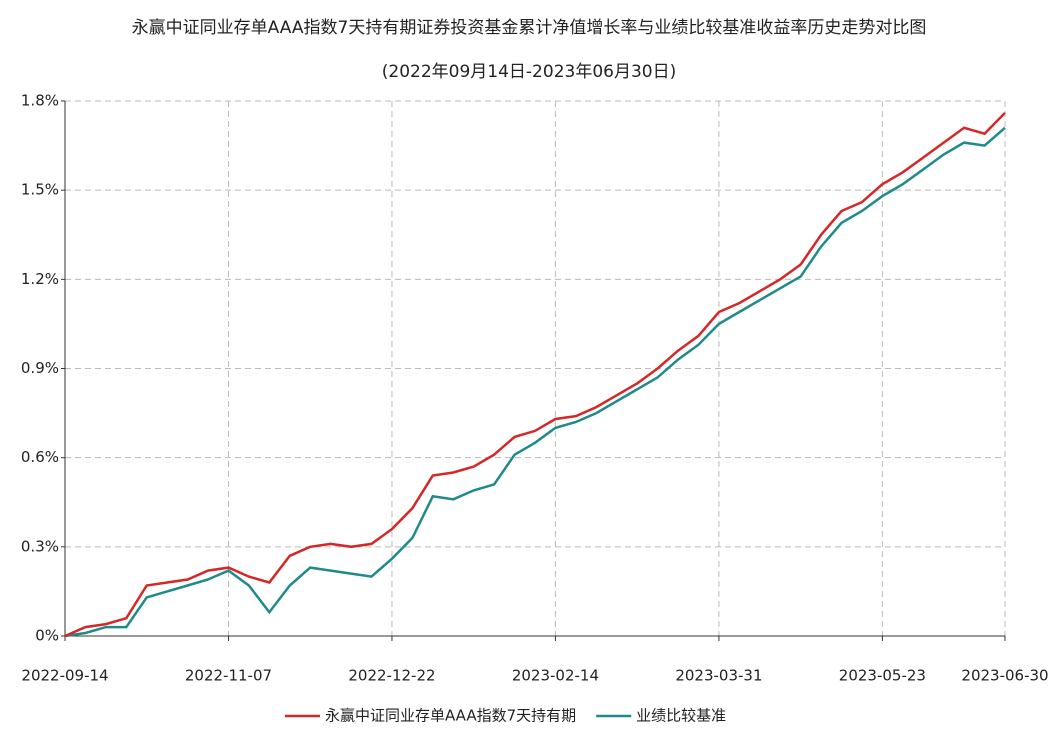 The height and width of the screenshot is (734, 1058). Describe the element at coordinates (40, 457) in the screenshot. I see `y-tick-label: 0.6%` at that location.